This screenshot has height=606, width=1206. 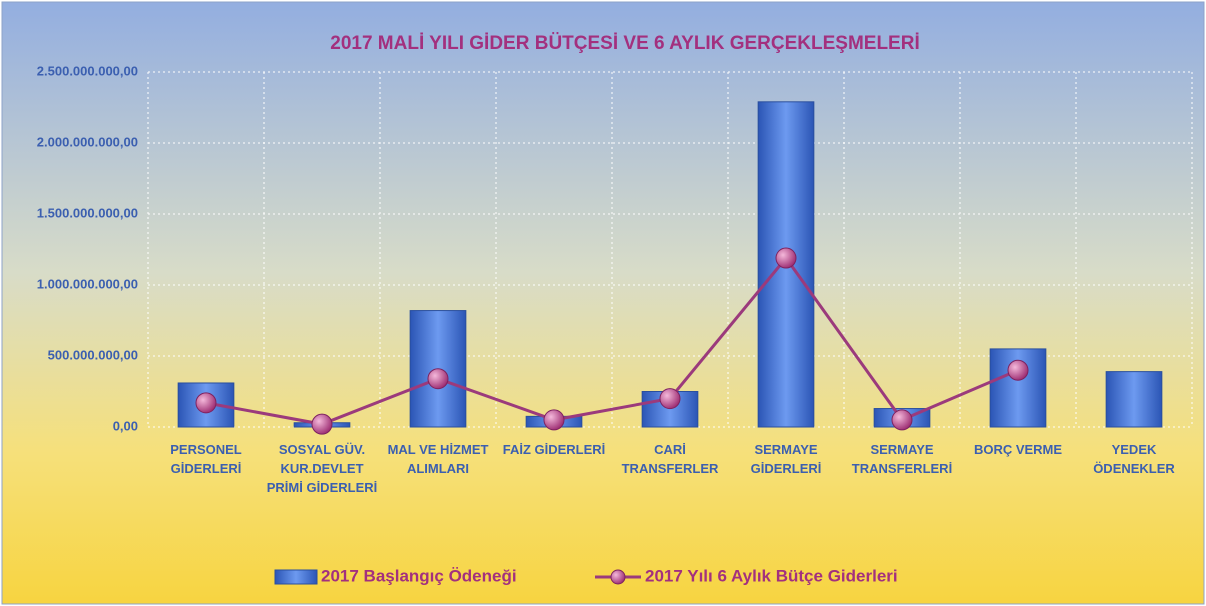 What do you see at coordinates (771, 575) in the screenshot?
I see `legend-label: 2017 Yılı 6 Aylık Bütçe Giderleri` at bounding box center [771, 575].